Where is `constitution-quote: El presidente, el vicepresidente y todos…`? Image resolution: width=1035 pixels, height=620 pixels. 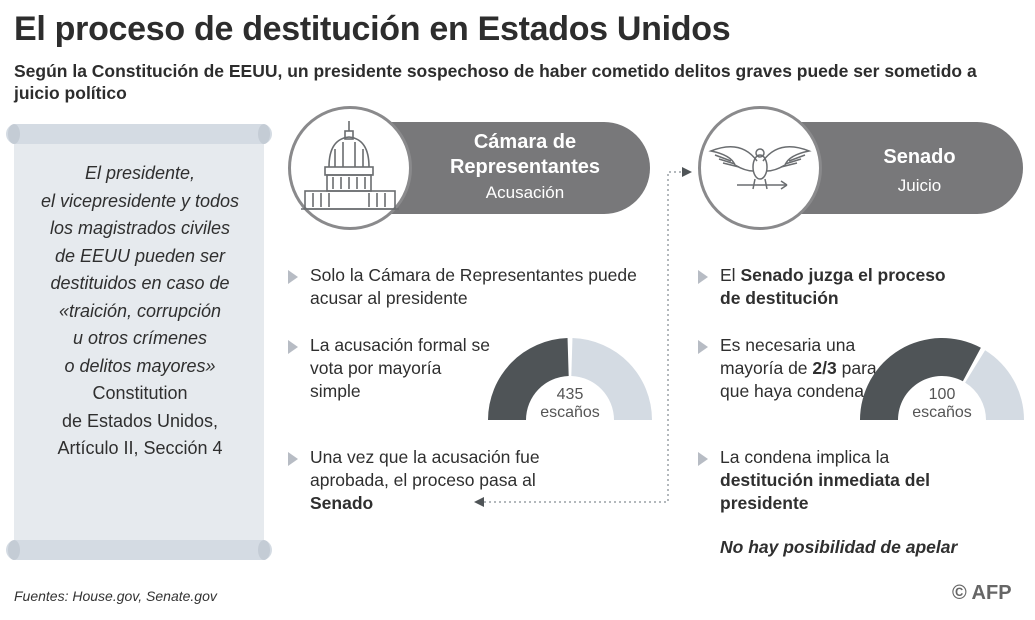 constitution-quote: El presidente, el vicepresidente y todos… is located at coordinates (140, 311).